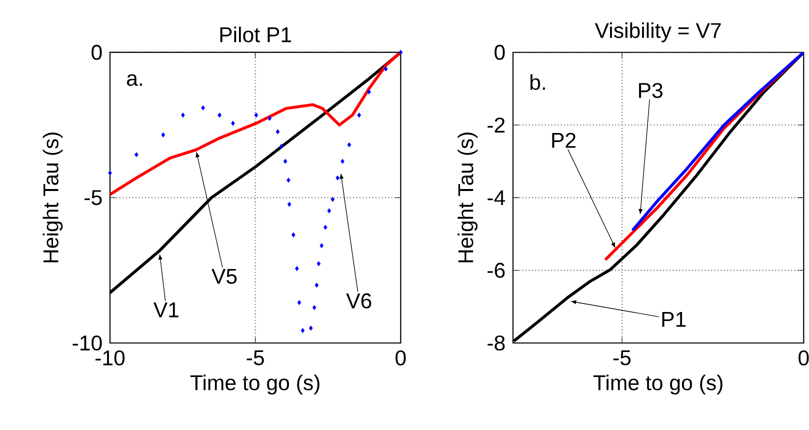 This screenshot has width=809, height=430. I want to click on annotation: a., so click(134, 80).